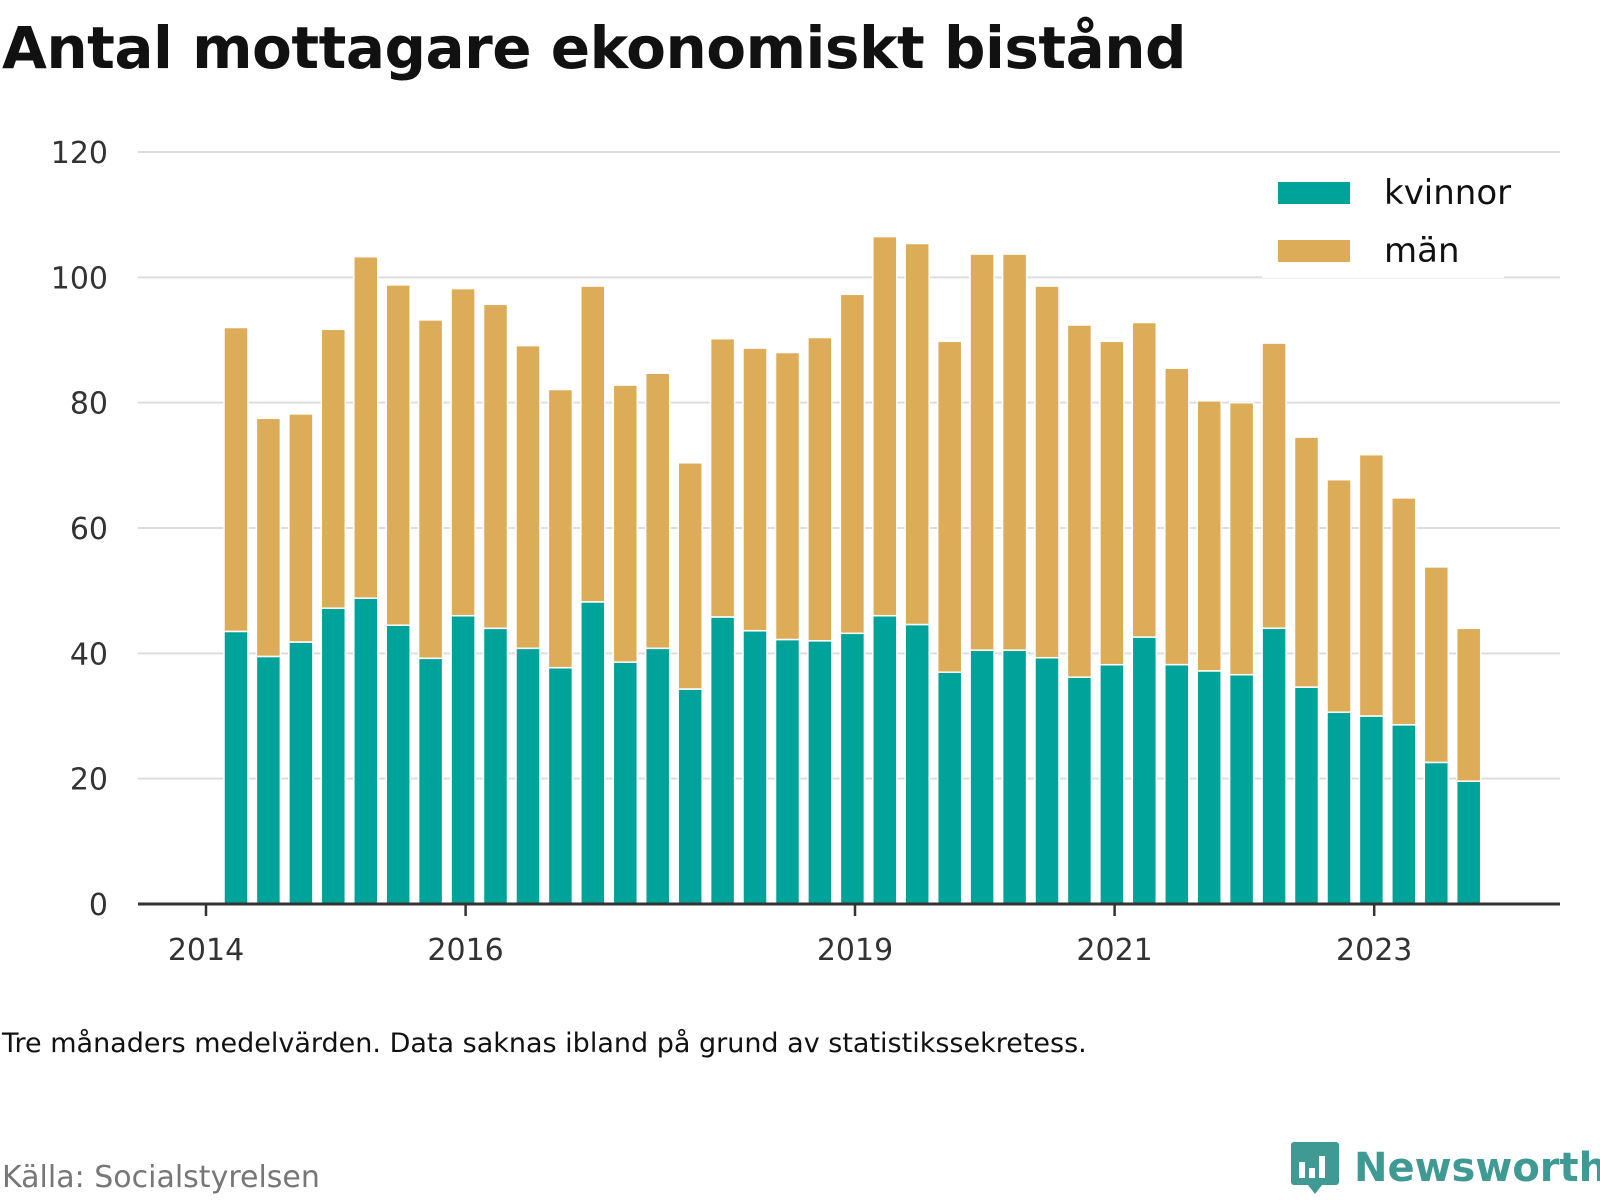 The image size is (1600, 1200). Describe the element at coordinates (89, 780) in the screenshot. I see `y-tick-label: 20` at that location.